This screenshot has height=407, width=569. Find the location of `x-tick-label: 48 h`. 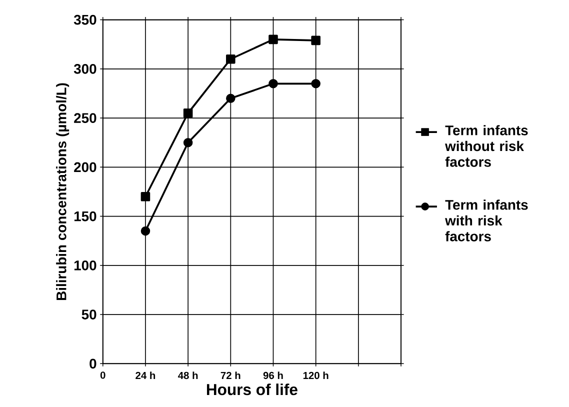

x-tick-label: 48 h is located at coordinates (188, 375).